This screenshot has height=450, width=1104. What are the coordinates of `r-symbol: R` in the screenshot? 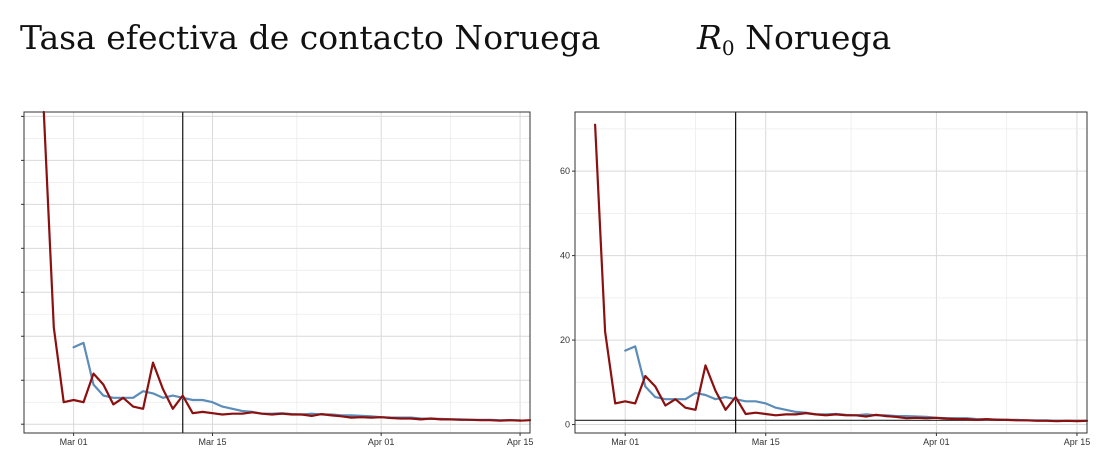 It's located at (709, 37).